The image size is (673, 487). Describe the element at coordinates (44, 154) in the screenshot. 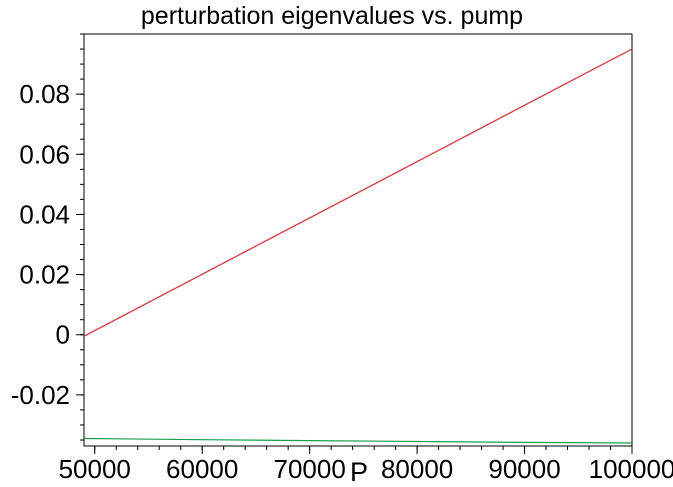

I see `y-tick-label: 0.06` at that location.